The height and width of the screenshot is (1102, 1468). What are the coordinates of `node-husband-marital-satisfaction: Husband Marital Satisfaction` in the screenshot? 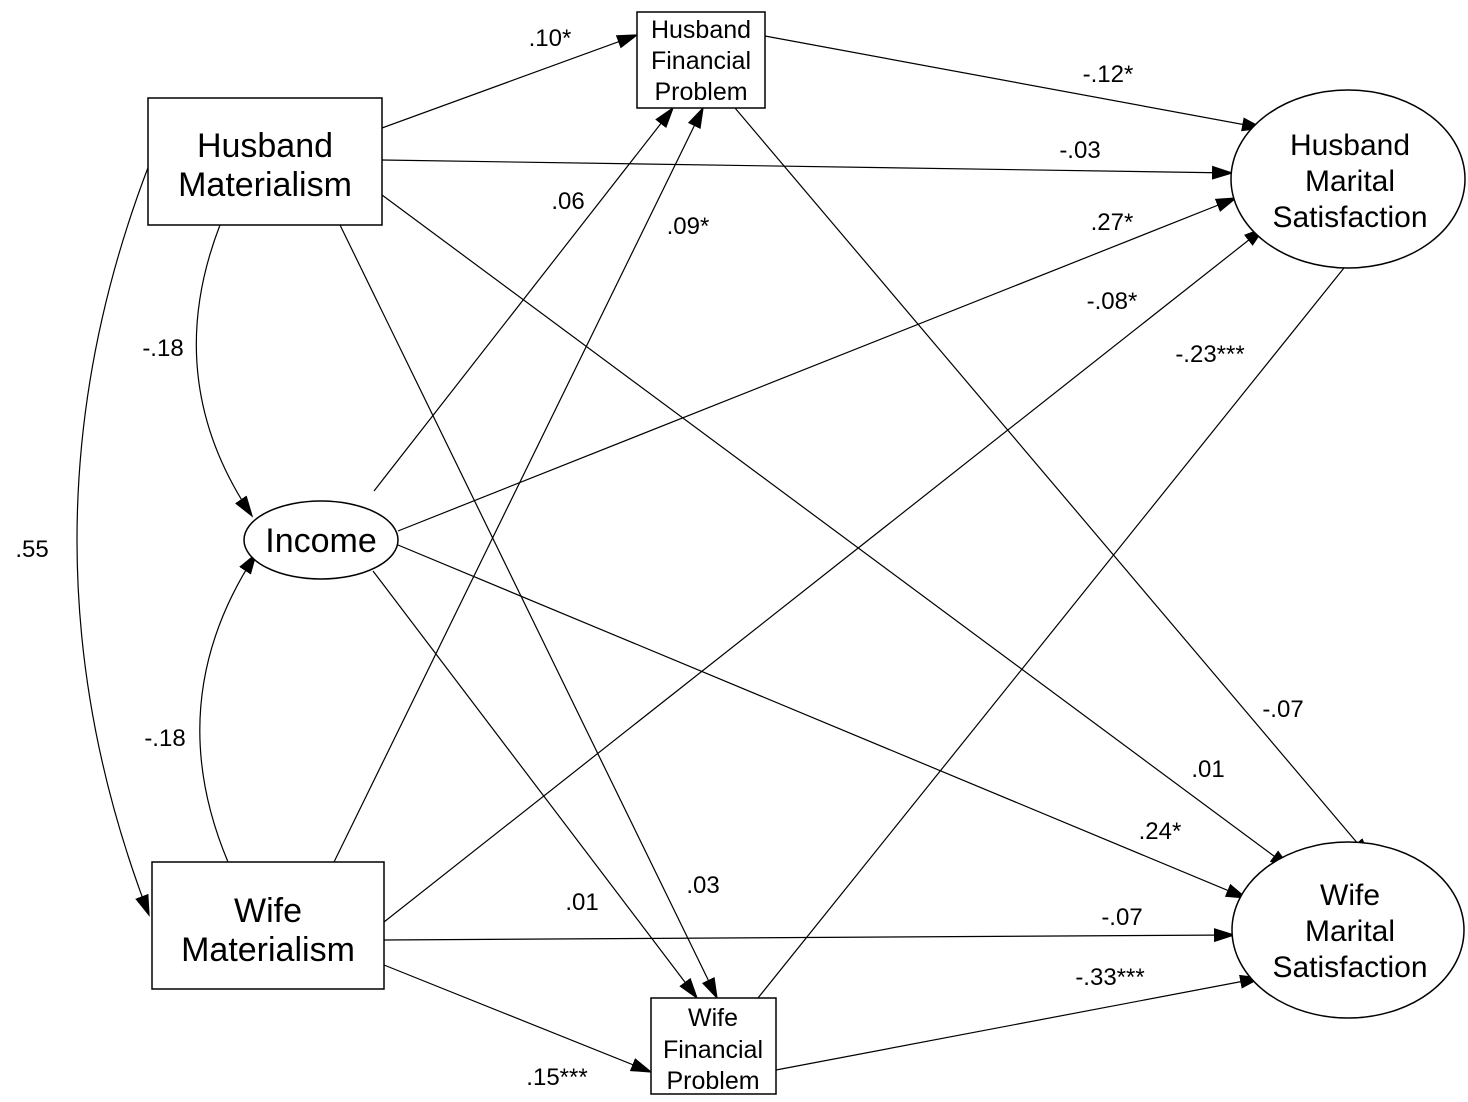 It's located at (1348, 179).